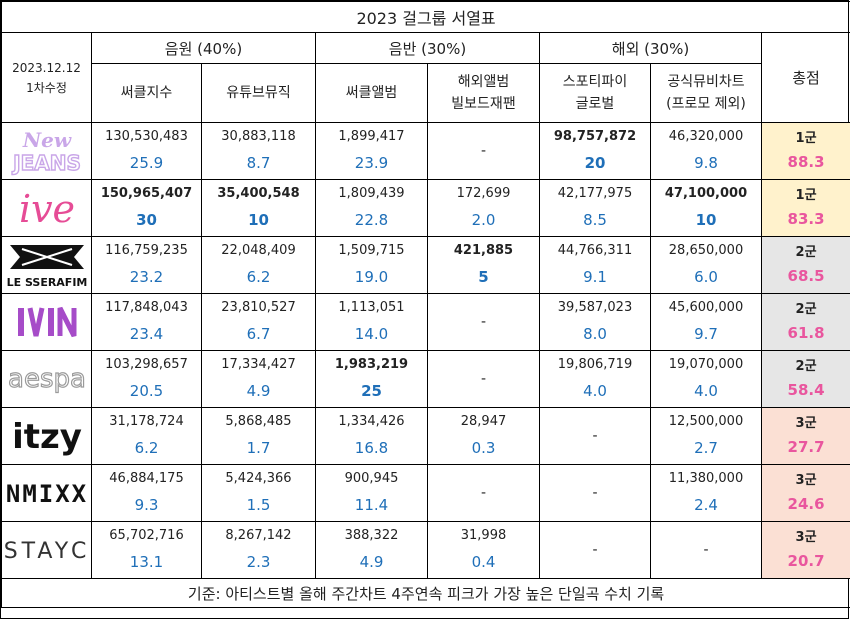  I want to click on total-cell: 3군 24.6, so click(805, 493).